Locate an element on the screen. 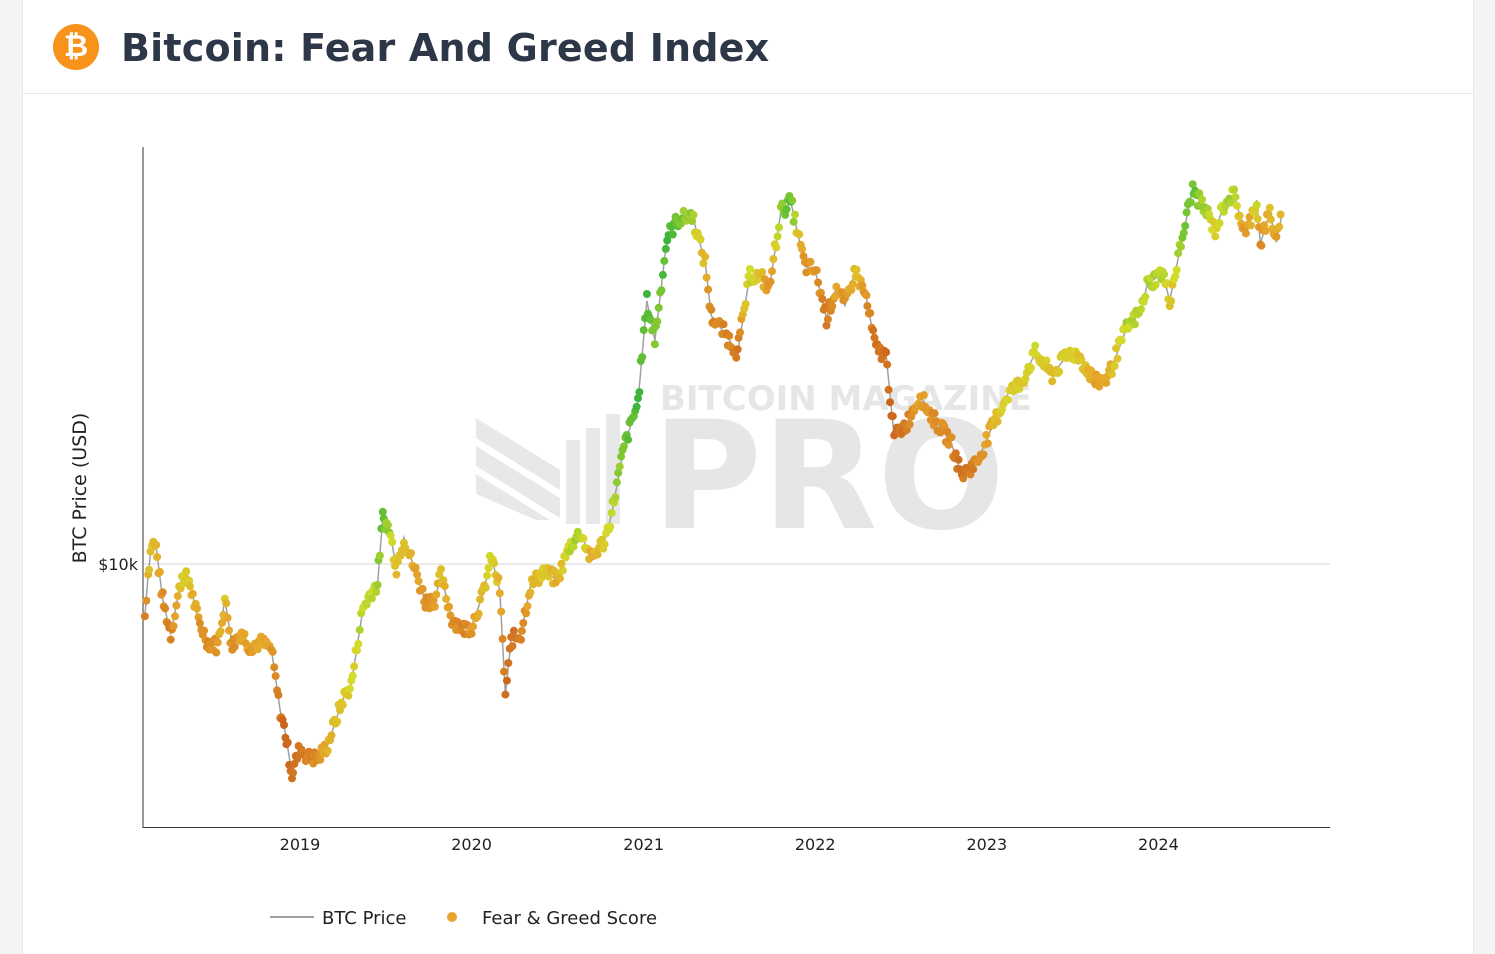 This screenshot has width=1495, height=954. legend-dot-swatch is located at coordinates (452, 917).